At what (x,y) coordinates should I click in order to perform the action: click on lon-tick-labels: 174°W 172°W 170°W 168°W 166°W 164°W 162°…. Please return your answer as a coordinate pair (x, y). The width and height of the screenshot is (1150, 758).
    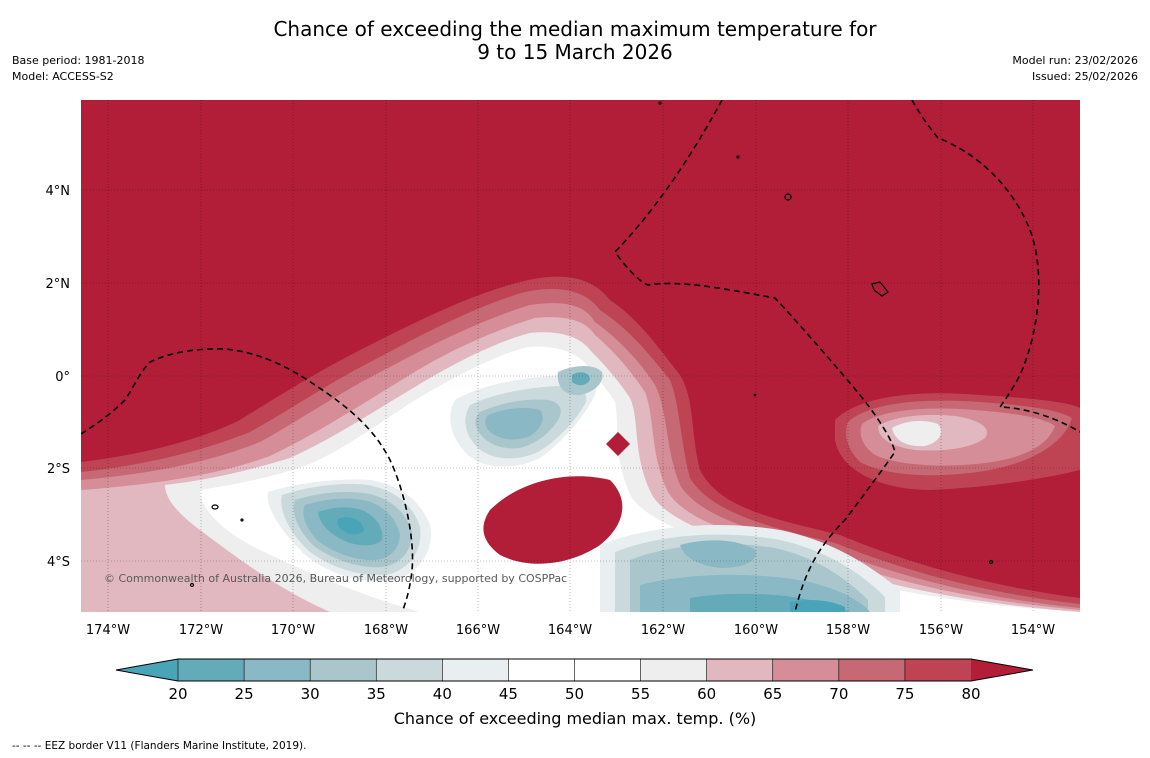
    Looking at the image, I should click on (570, 630).